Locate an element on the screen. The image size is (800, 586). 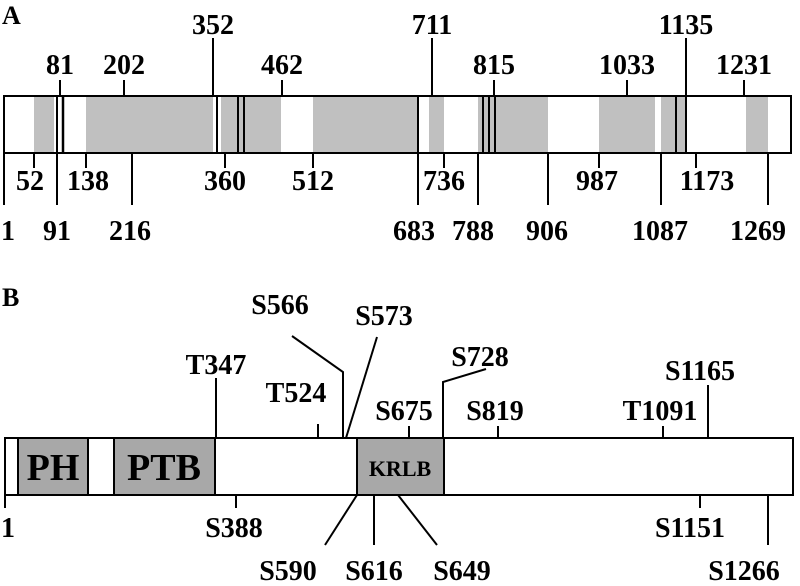
site-label: S616 is located at coordinates (374, 571).